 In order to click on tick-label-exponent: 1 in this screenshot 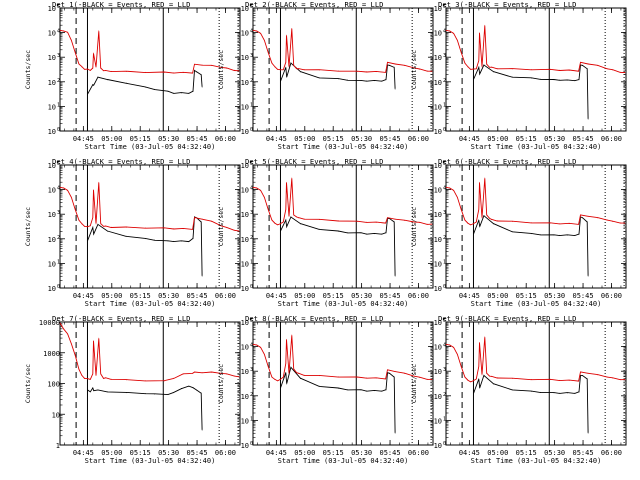, I will do `click(58, 105)`.